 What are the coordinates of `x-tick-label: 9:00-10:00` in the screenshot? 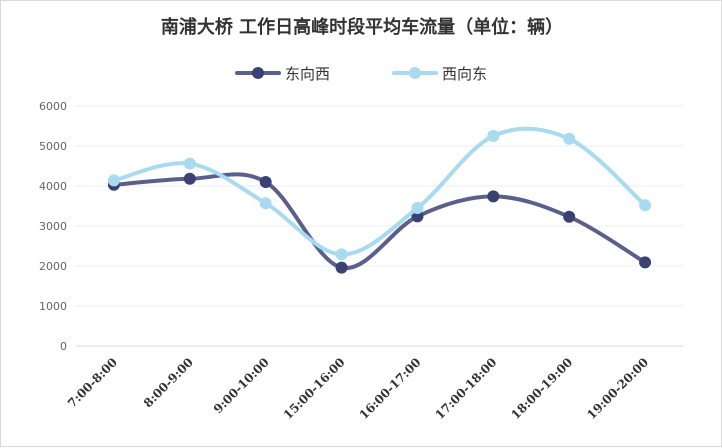 It's located at (241, 385).